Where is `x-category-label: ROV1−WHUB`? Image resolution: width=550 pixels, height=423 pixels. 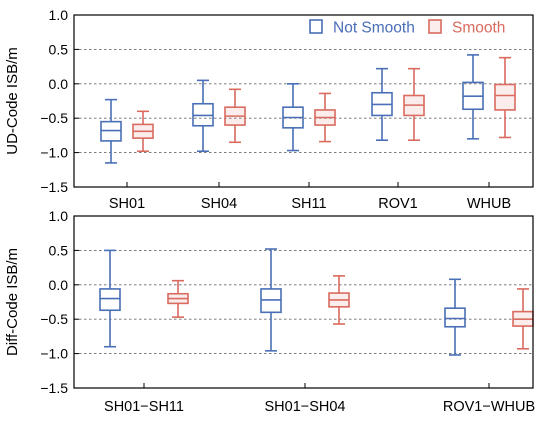 x-category-label: ROV1−WHUB is located at coordinates (489, 407).